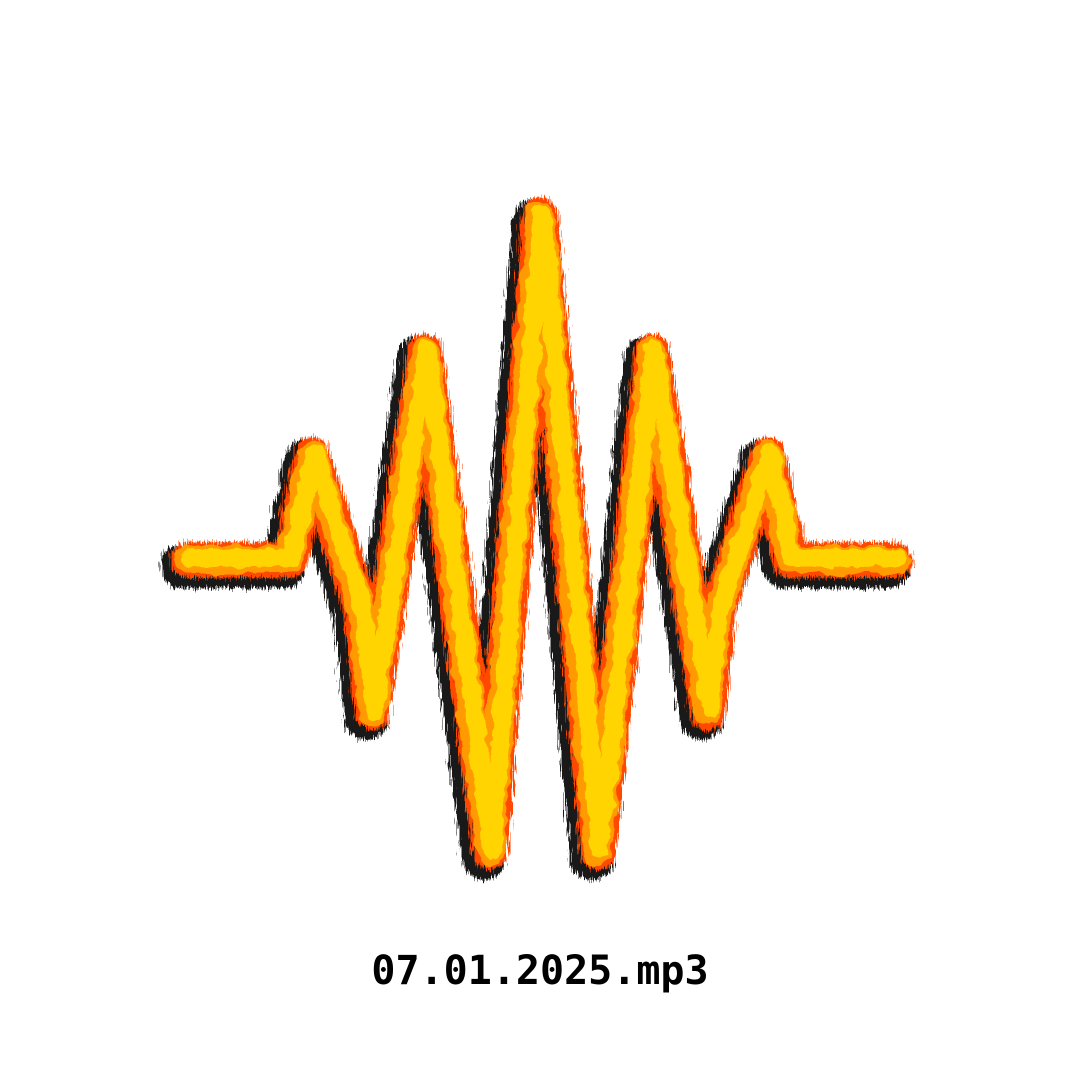  Describe the element at coordinates (540, 971) in the screenshot. I see `file-name-label: 07.01.2025.mp3` at that location.